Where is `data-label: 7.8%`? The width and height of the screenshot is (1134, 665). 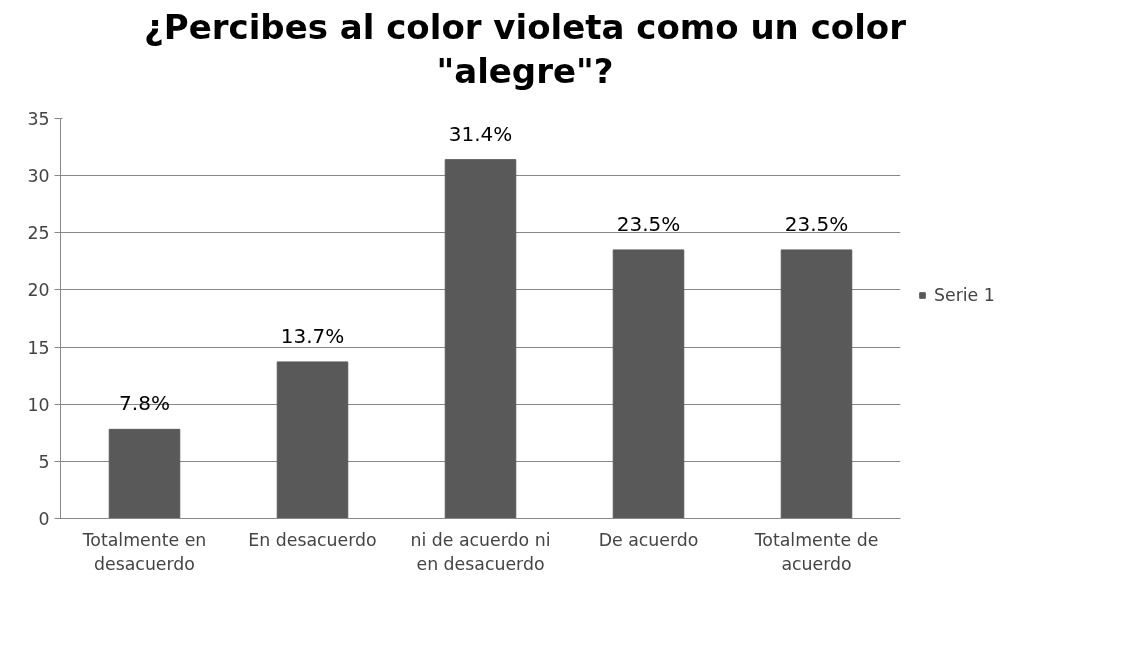
data-label: 7.8% is located at coordinates (144, 403).